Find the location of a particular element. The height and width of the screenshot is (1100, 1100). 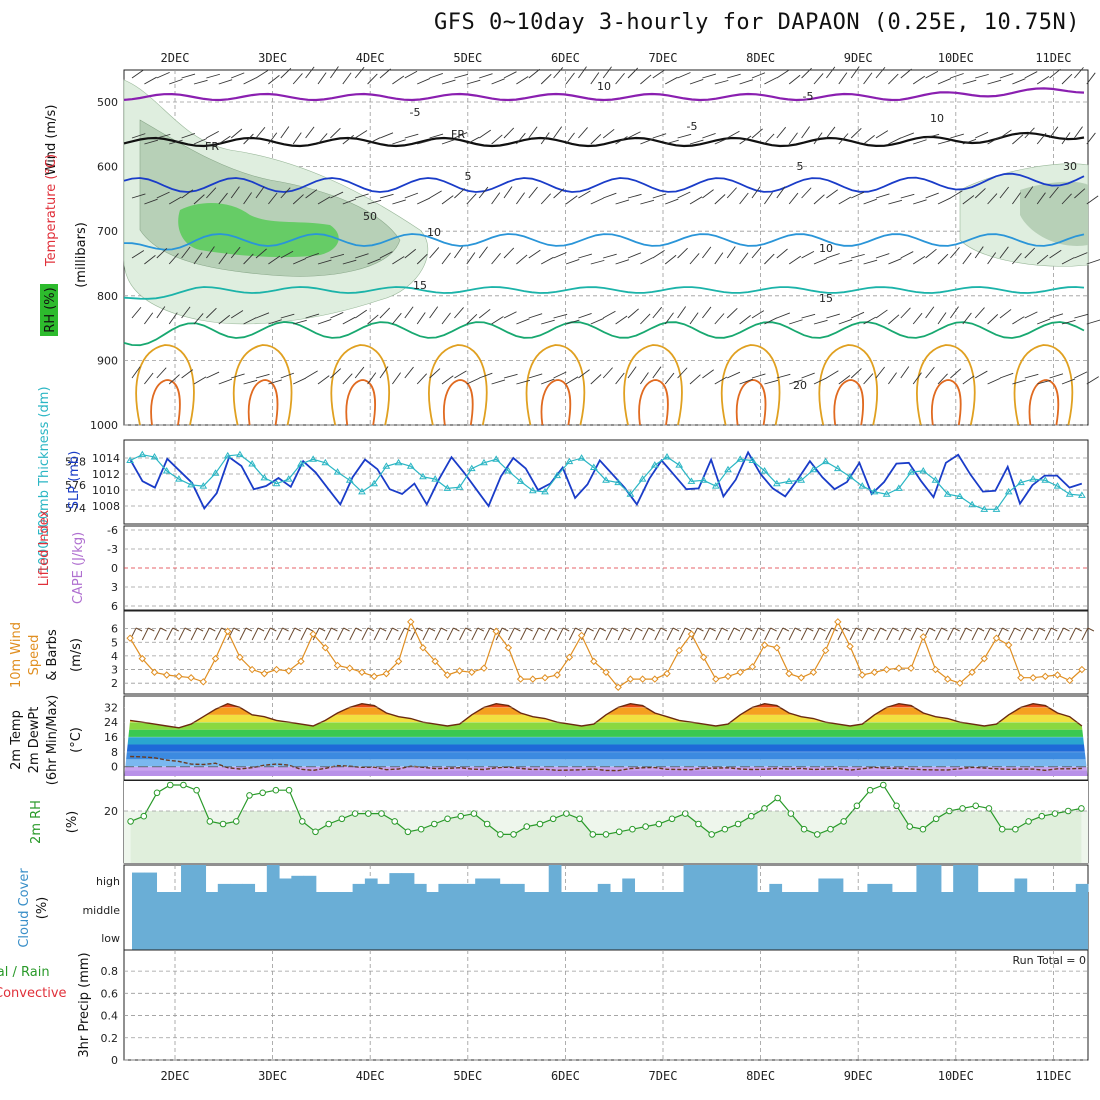

li-tick: -3 is located at coordinates (112, 549).